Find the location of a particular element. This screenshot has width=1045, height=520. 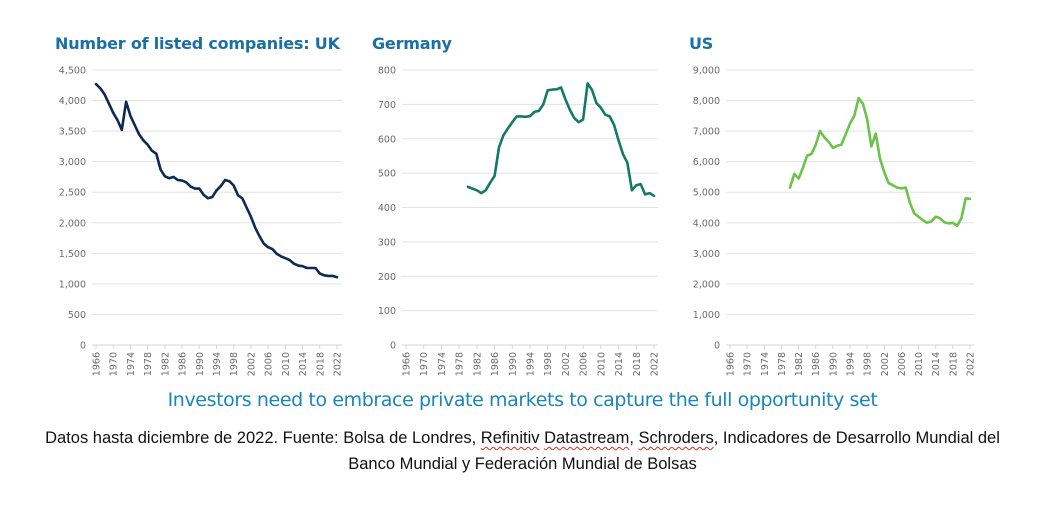

x-tick-label: 2018 is located at coordinates (953, 364).